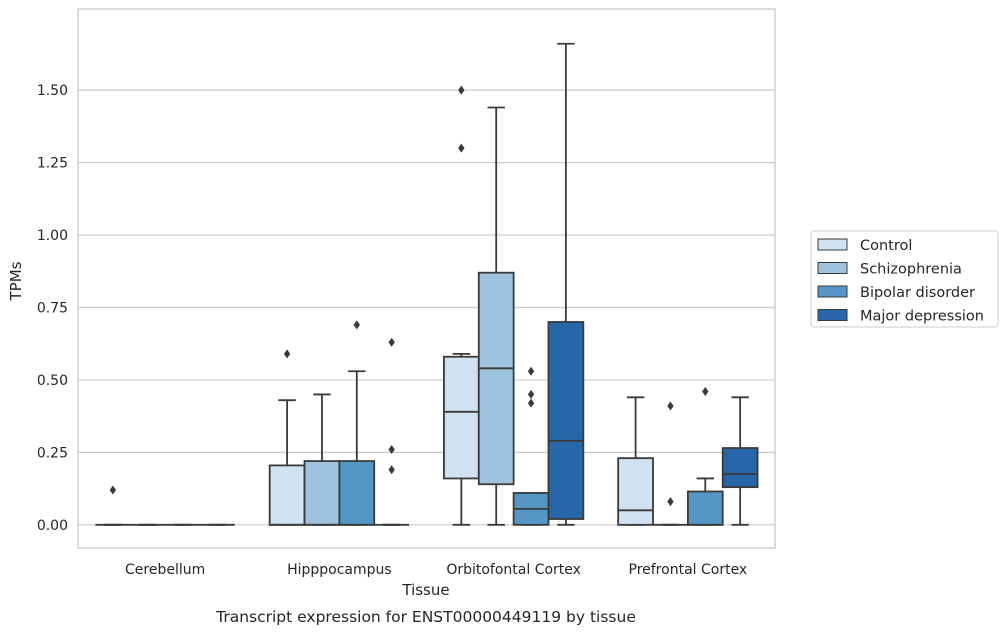  I want to click on y-tick-label: 0.00, so click(52, 526).